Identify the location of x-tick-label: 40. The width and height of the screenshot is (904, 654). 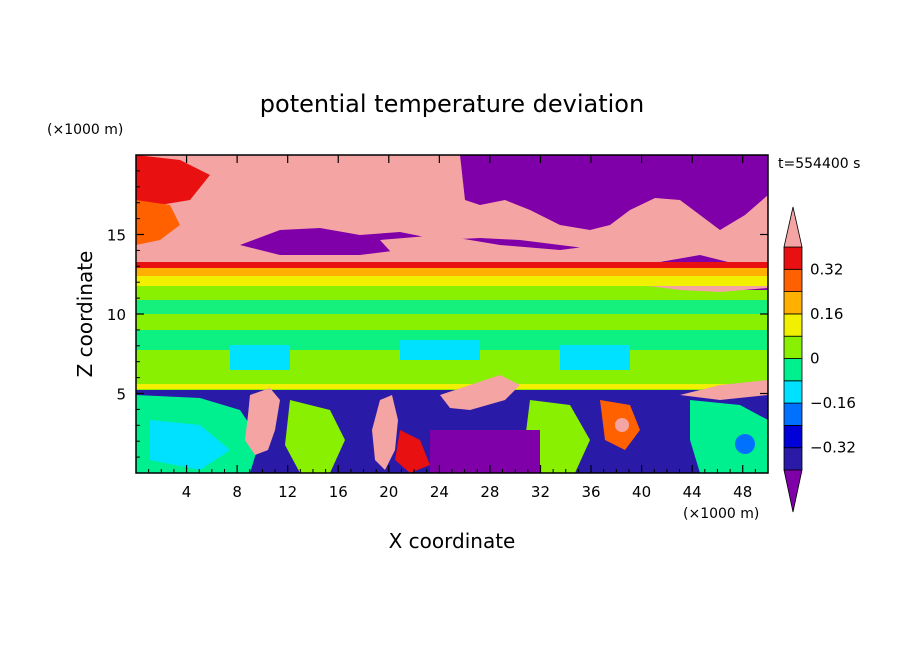
(641, 492).